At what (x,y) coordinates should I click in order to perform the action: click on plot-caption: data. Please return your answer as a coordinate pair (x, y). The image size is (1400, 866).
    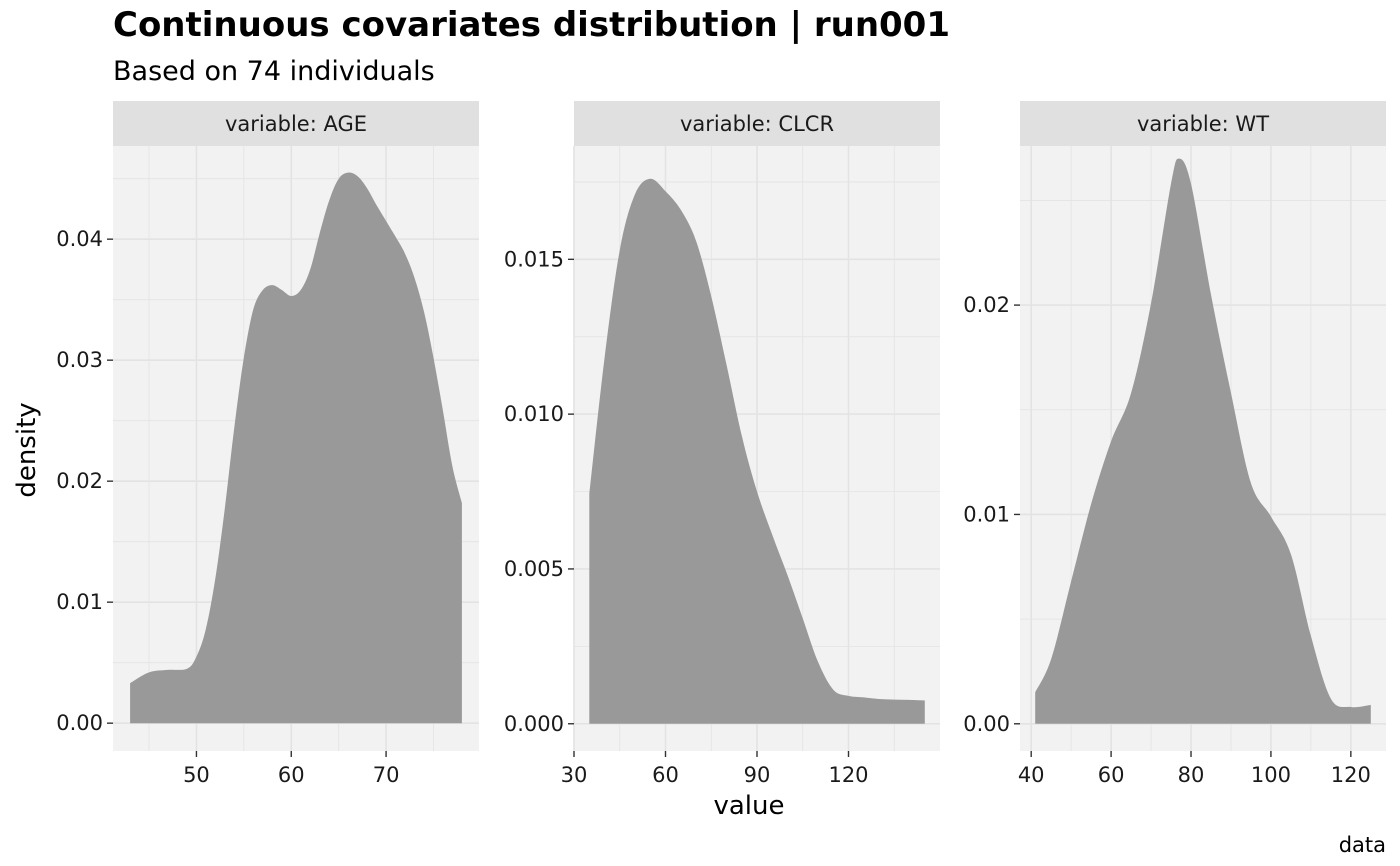
    Looking at the image, I should click on (1362, 845).